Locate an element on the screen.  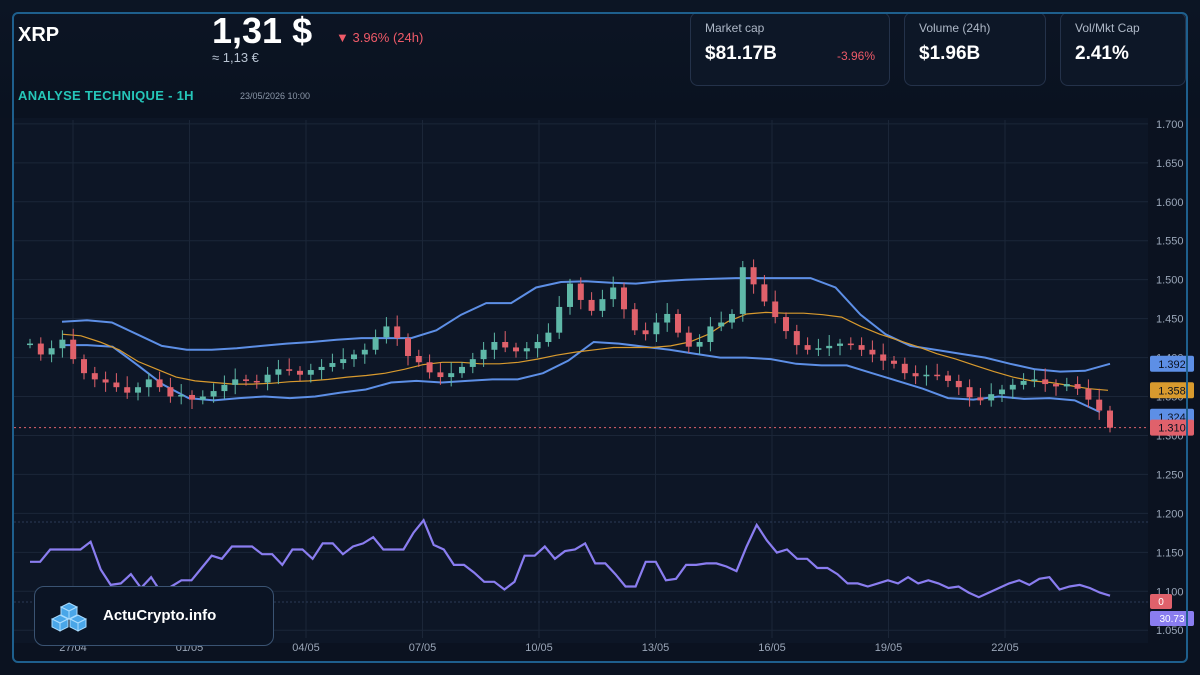
section-title: ANALYSE TECHNIQUE - 1H is located at coordinates (106, 95).